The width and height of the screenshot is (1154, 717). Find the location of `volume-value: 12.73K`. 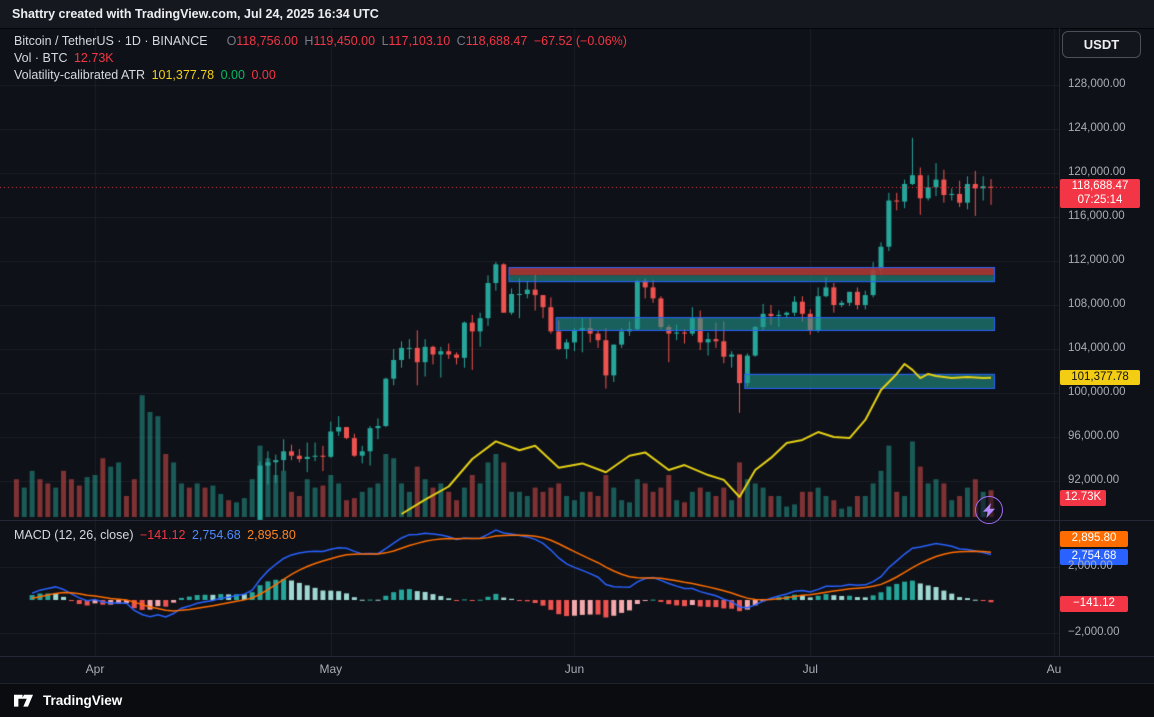

volume-value: 12.73K is located at coordinates (93, 58).